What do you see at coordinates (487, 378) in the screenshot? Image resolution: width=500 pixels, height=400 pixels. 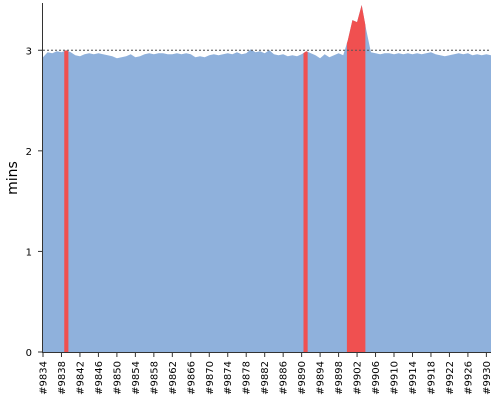 I see `x-tick-label: #9930` at bounding box center [487, 378].